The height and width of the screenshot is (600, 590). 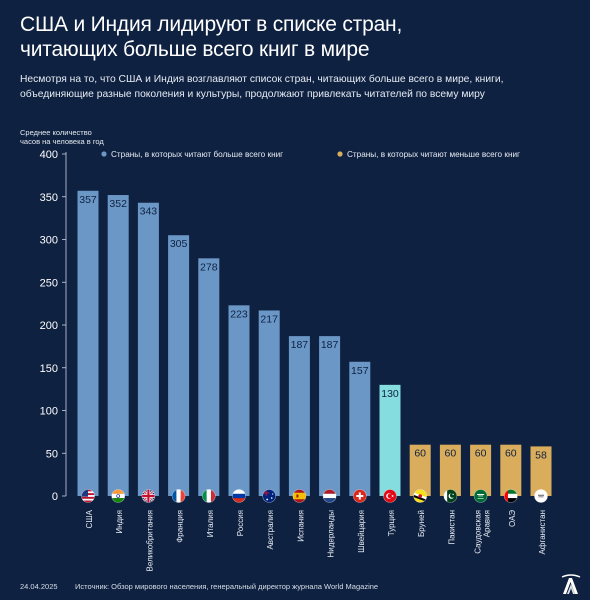 I want to click on switzerland-flag-icon, so click(x=359, y=496).